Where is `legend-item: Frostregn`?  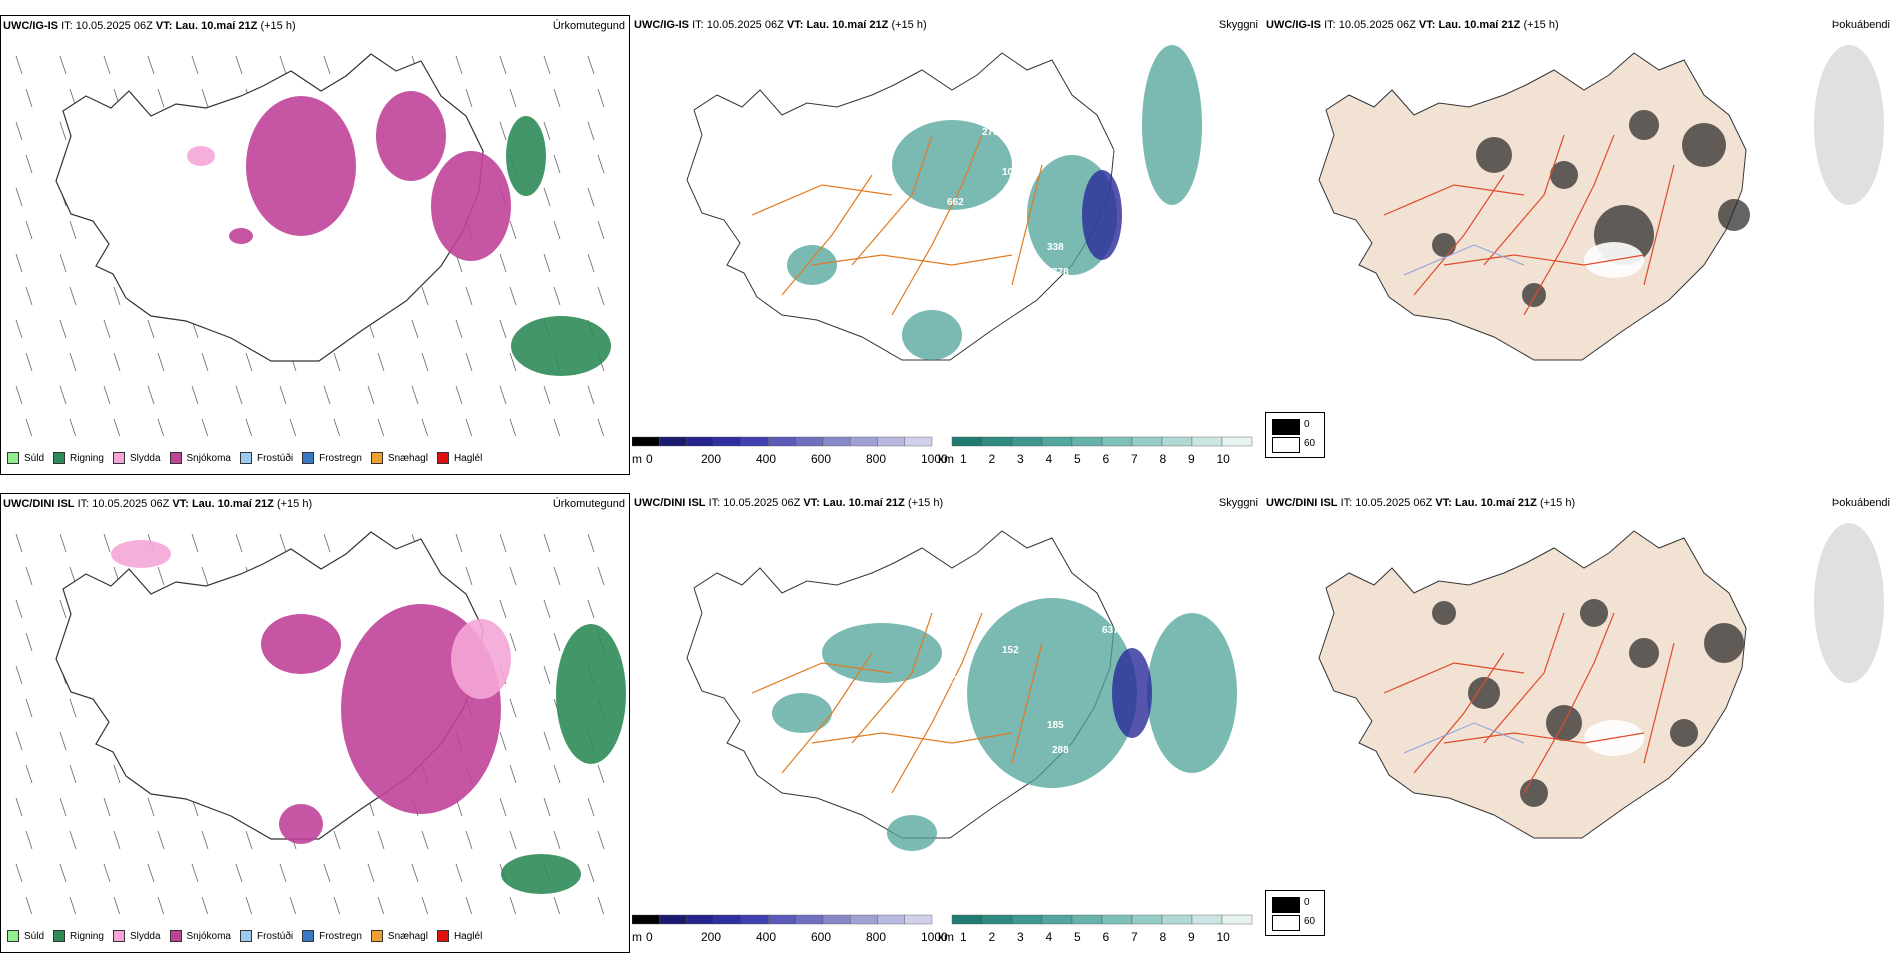
legend-item: Frostregn is located at coordinates (332, 936).